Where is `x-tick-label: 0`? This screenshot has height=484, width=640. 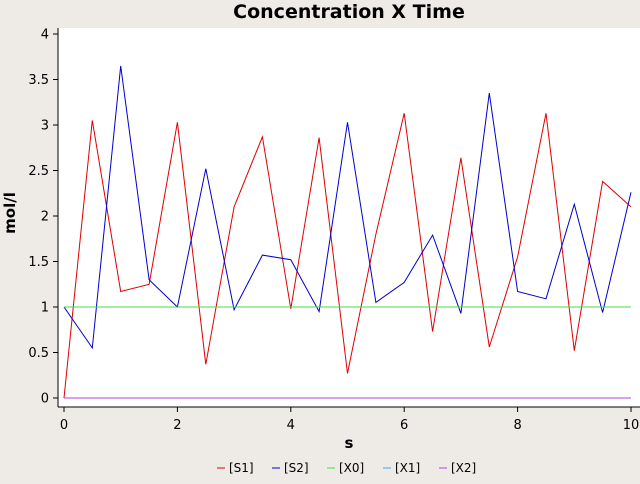 x-tick-label: 0 is located at coordinates (64, 425).